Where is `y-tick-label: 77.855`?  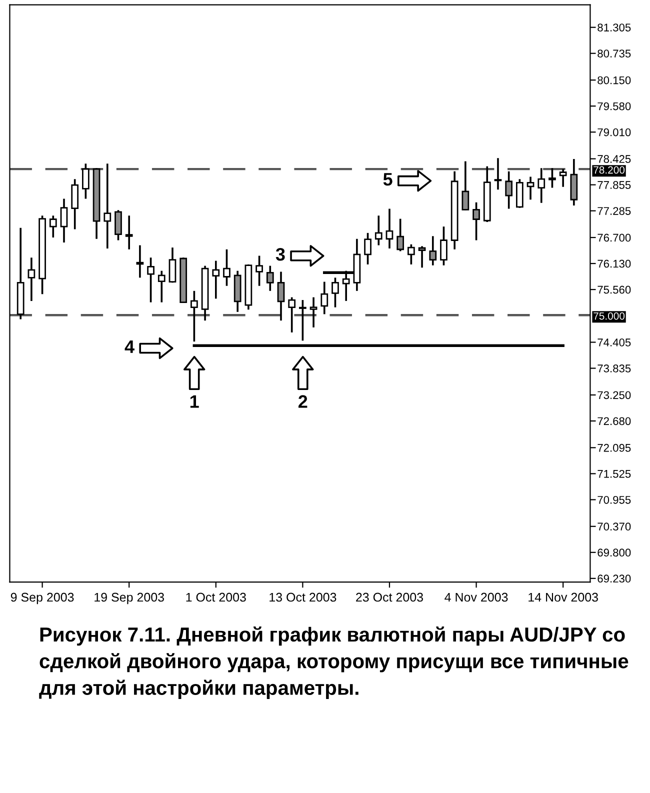
y-tick-label: 77.855 is located at coordinates (614, 185).